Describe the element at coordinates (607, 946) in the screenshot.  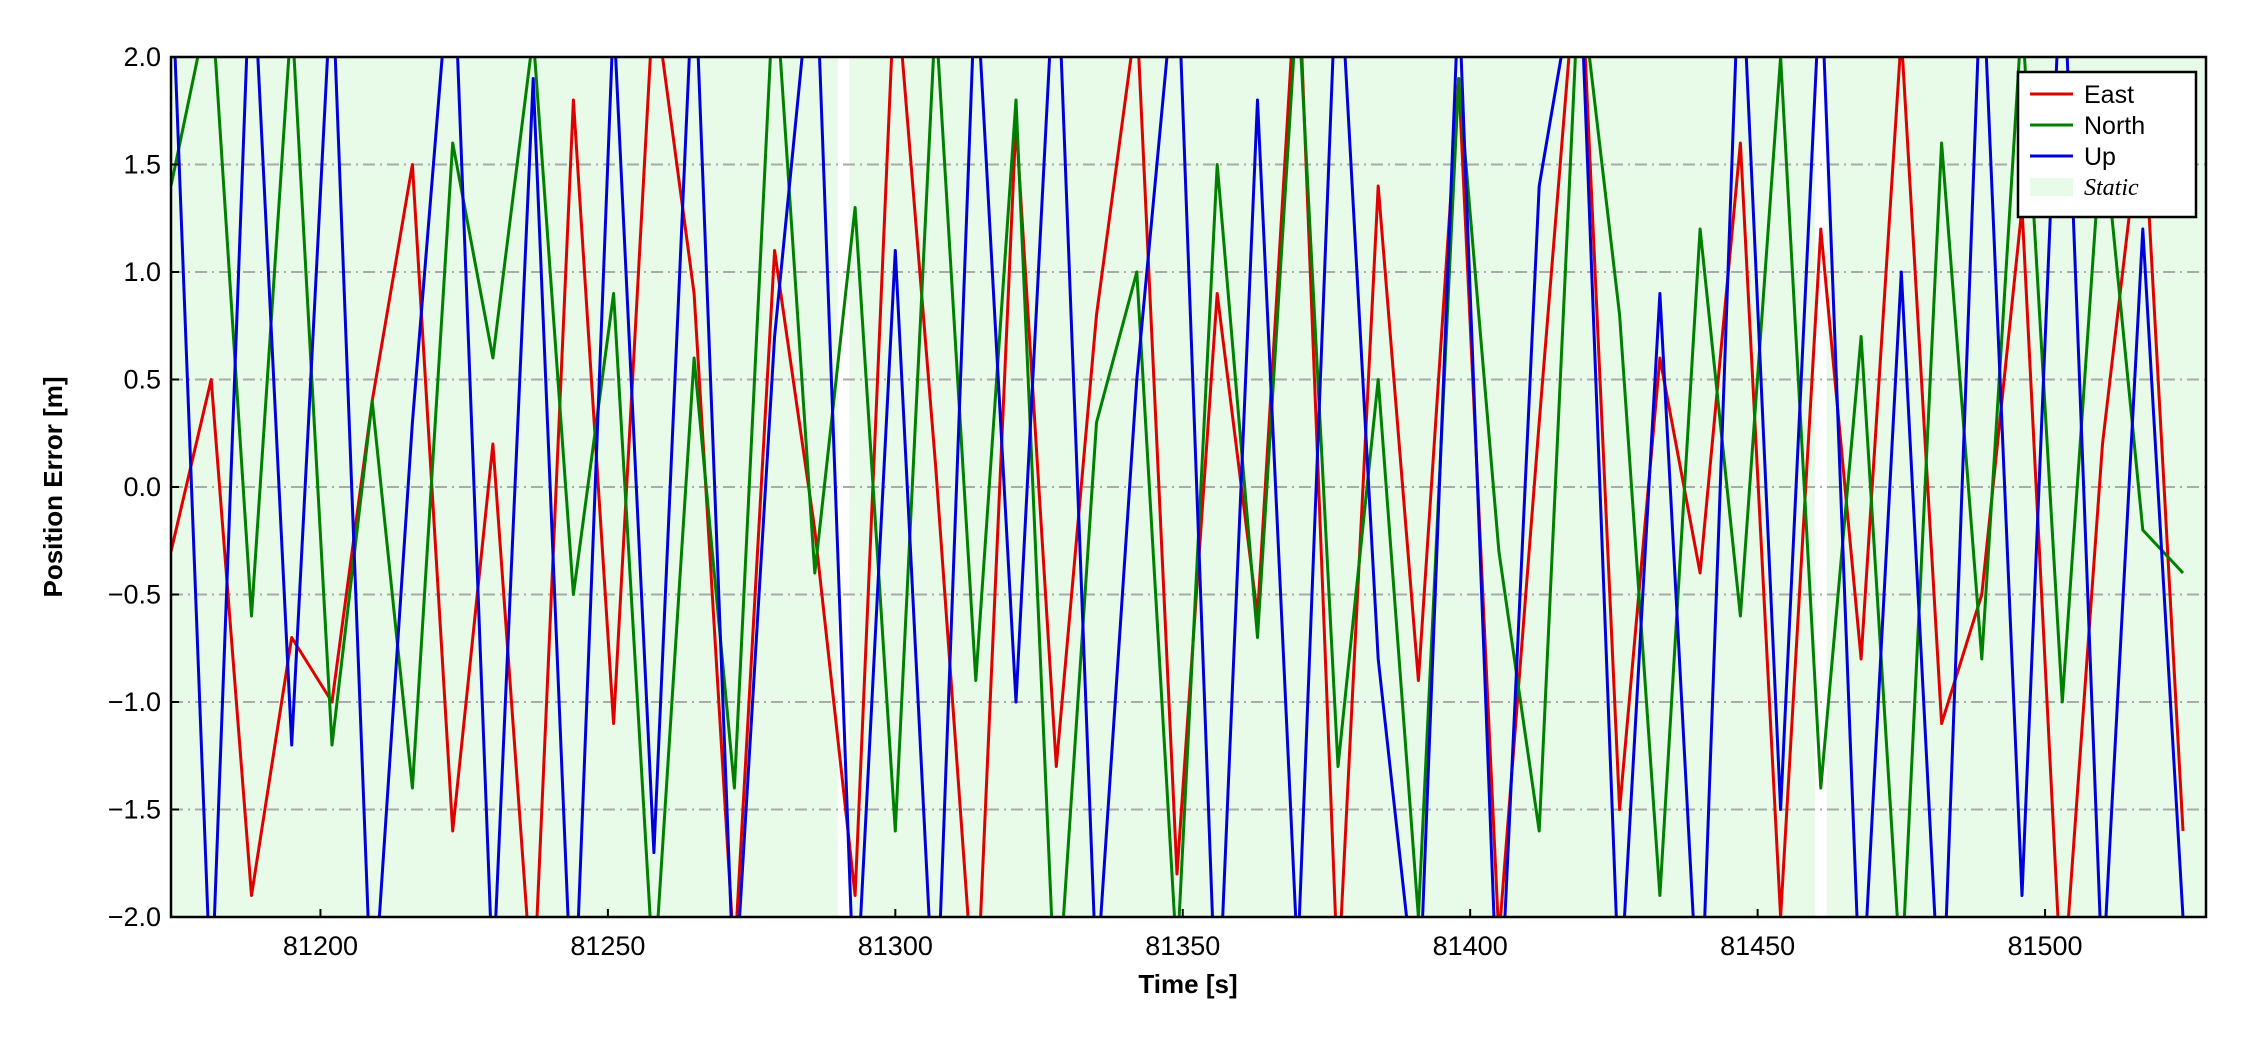
I see `x-tick-label: 81250` at that location.